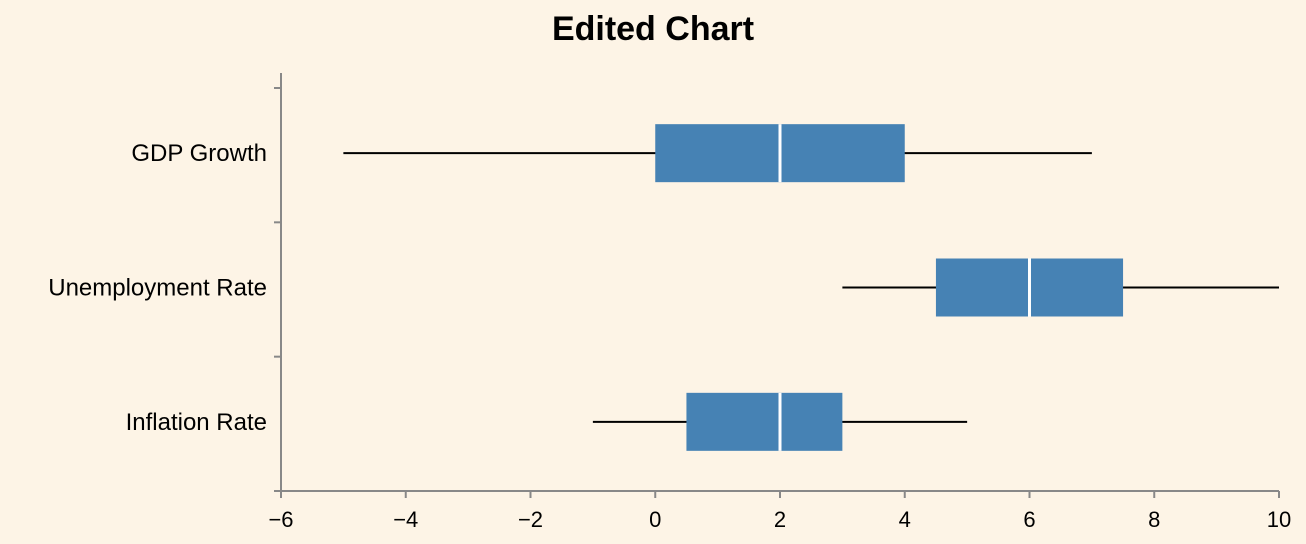  What do you see at coordinates (1279, 519) in the screenshot?
I see `x-tick-label: 10` at bounding box center [1279, 519].